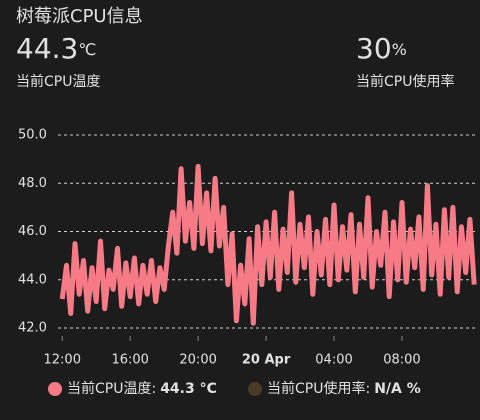  What do you see at coordinates (58, 81) in the screenshot?
I see `stat-label: 当前CPU温度` at bounding box center [58, 81].